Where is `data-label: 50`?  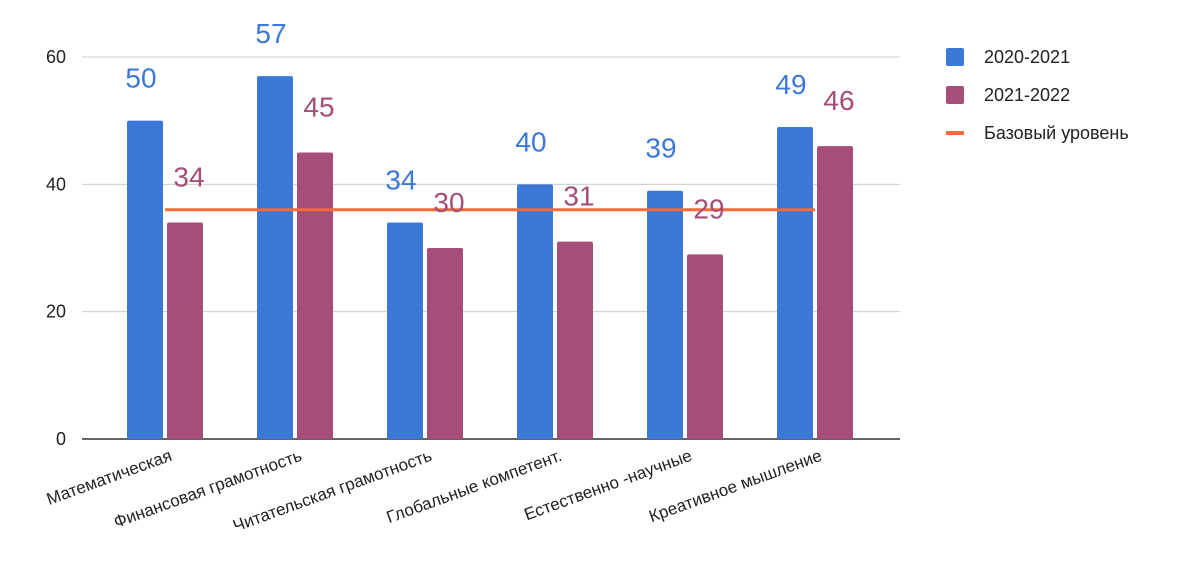 data-label: 50 is located at coordinates (140, 78).